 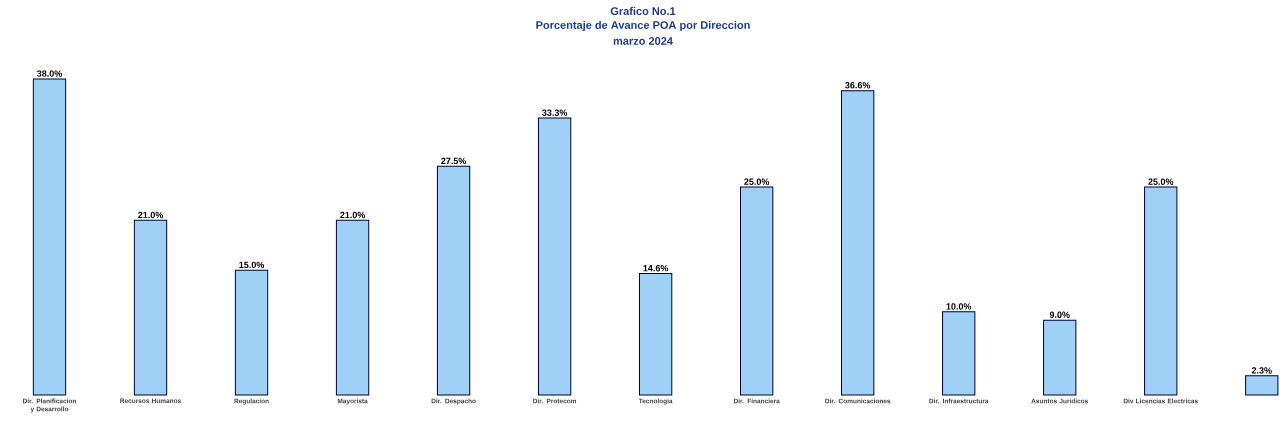 I want to click on data-label: 14.6%, so click(x=656, y=268).